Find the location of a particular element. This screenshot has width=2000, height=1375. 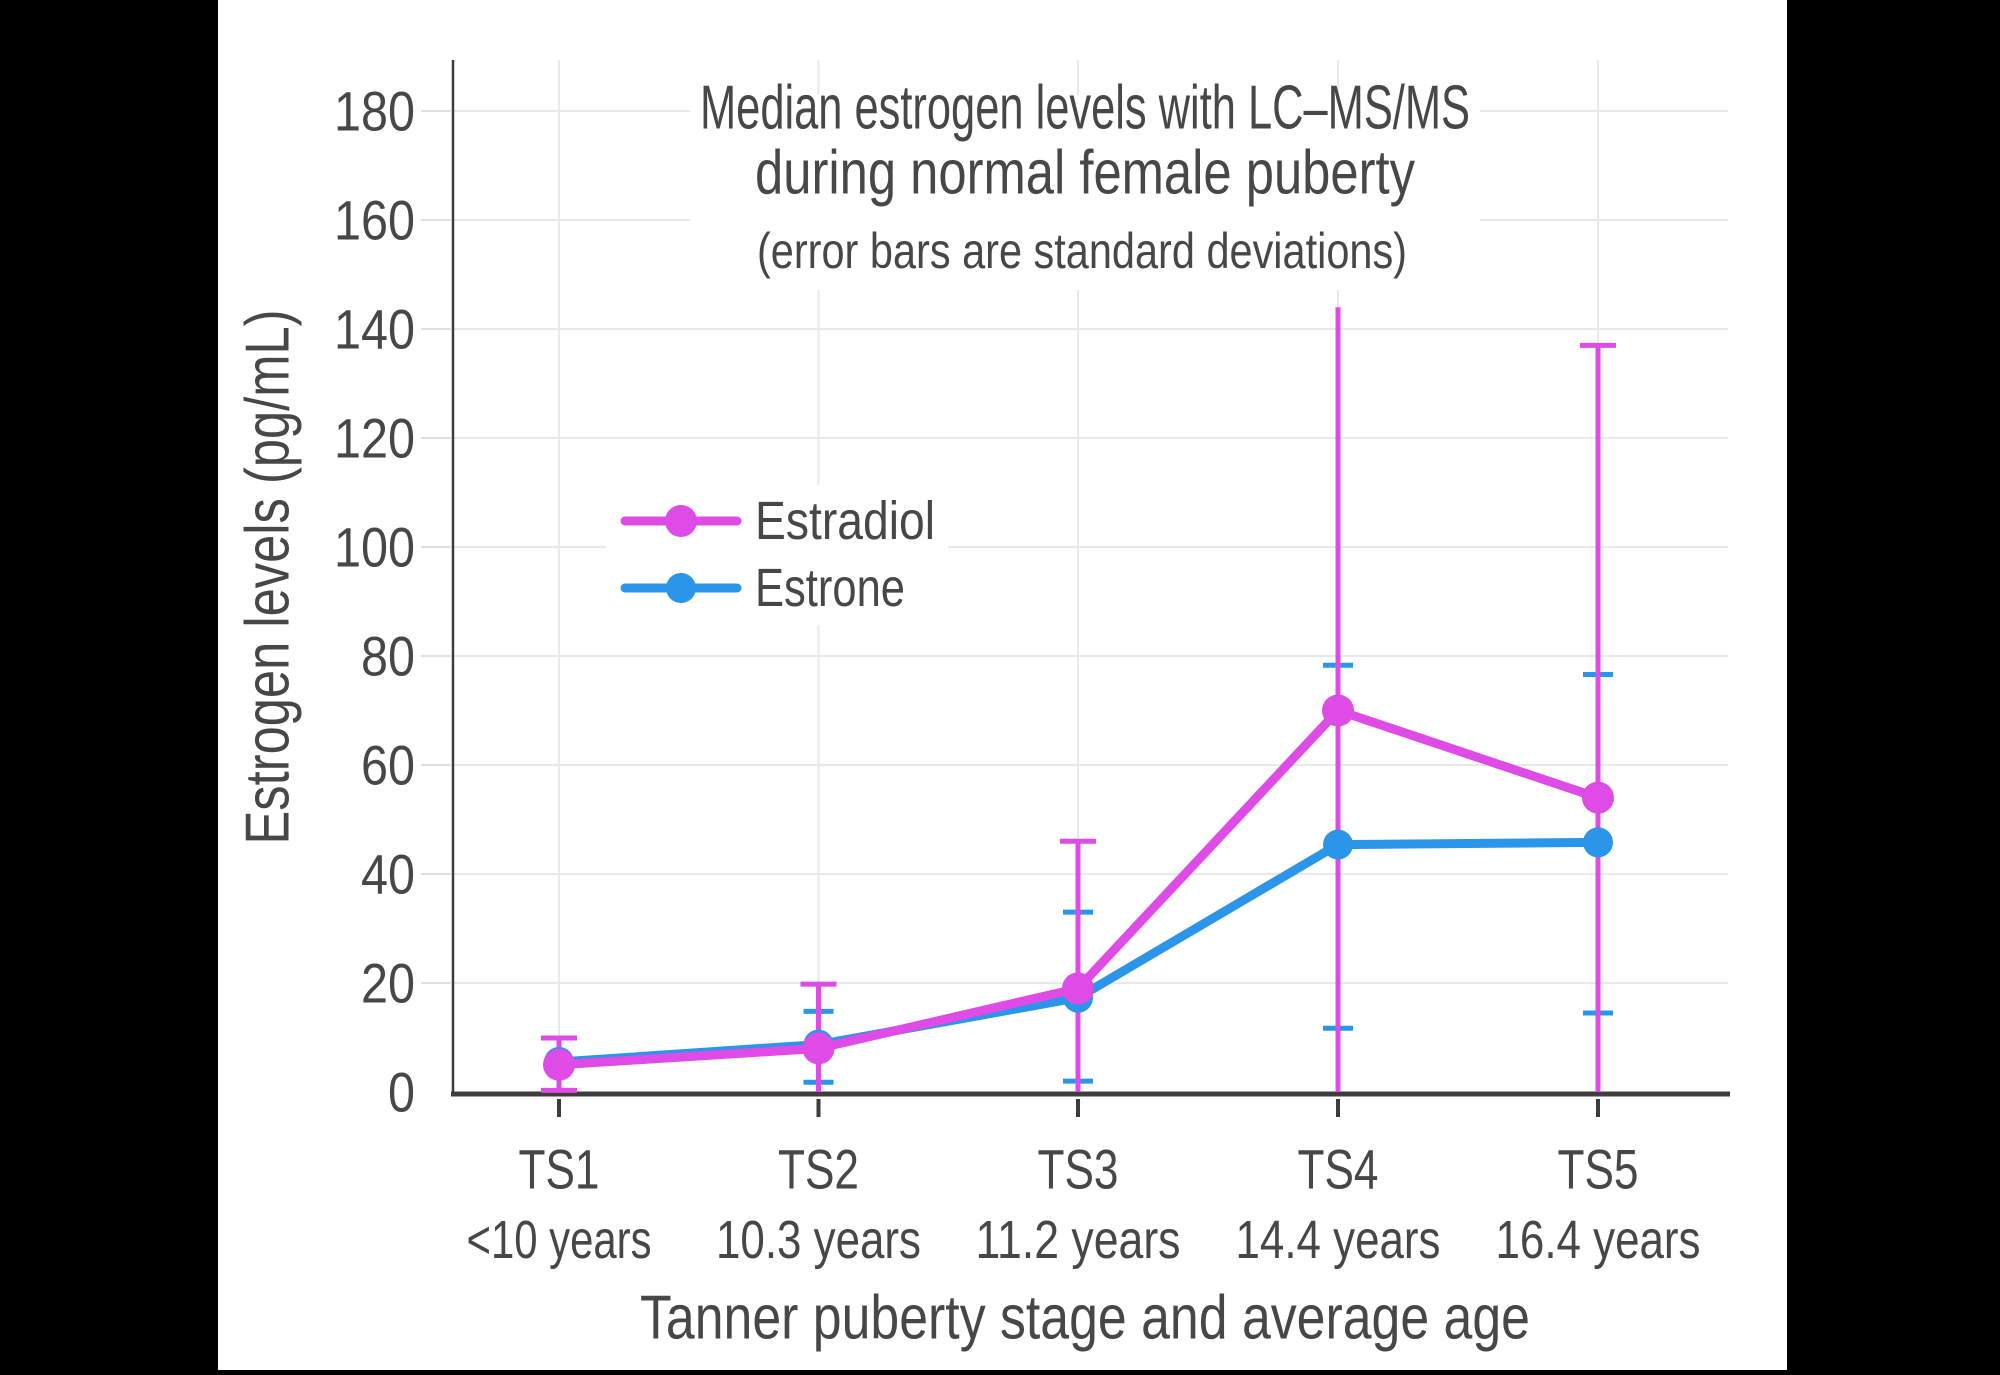

y-tick-label: 120 is located at coordinates (374, 438).